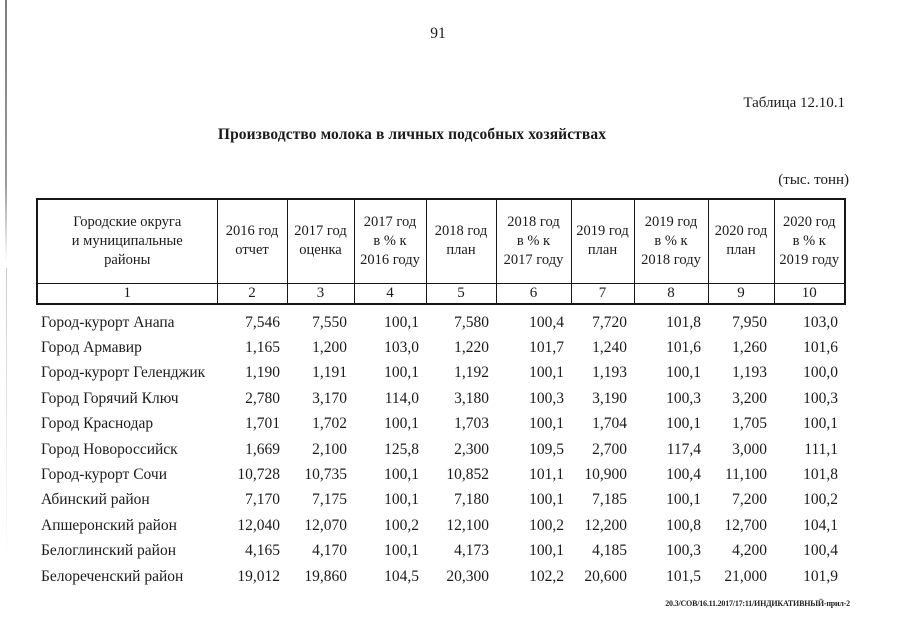  I want to click on column-number: 3, so click(320, 293).